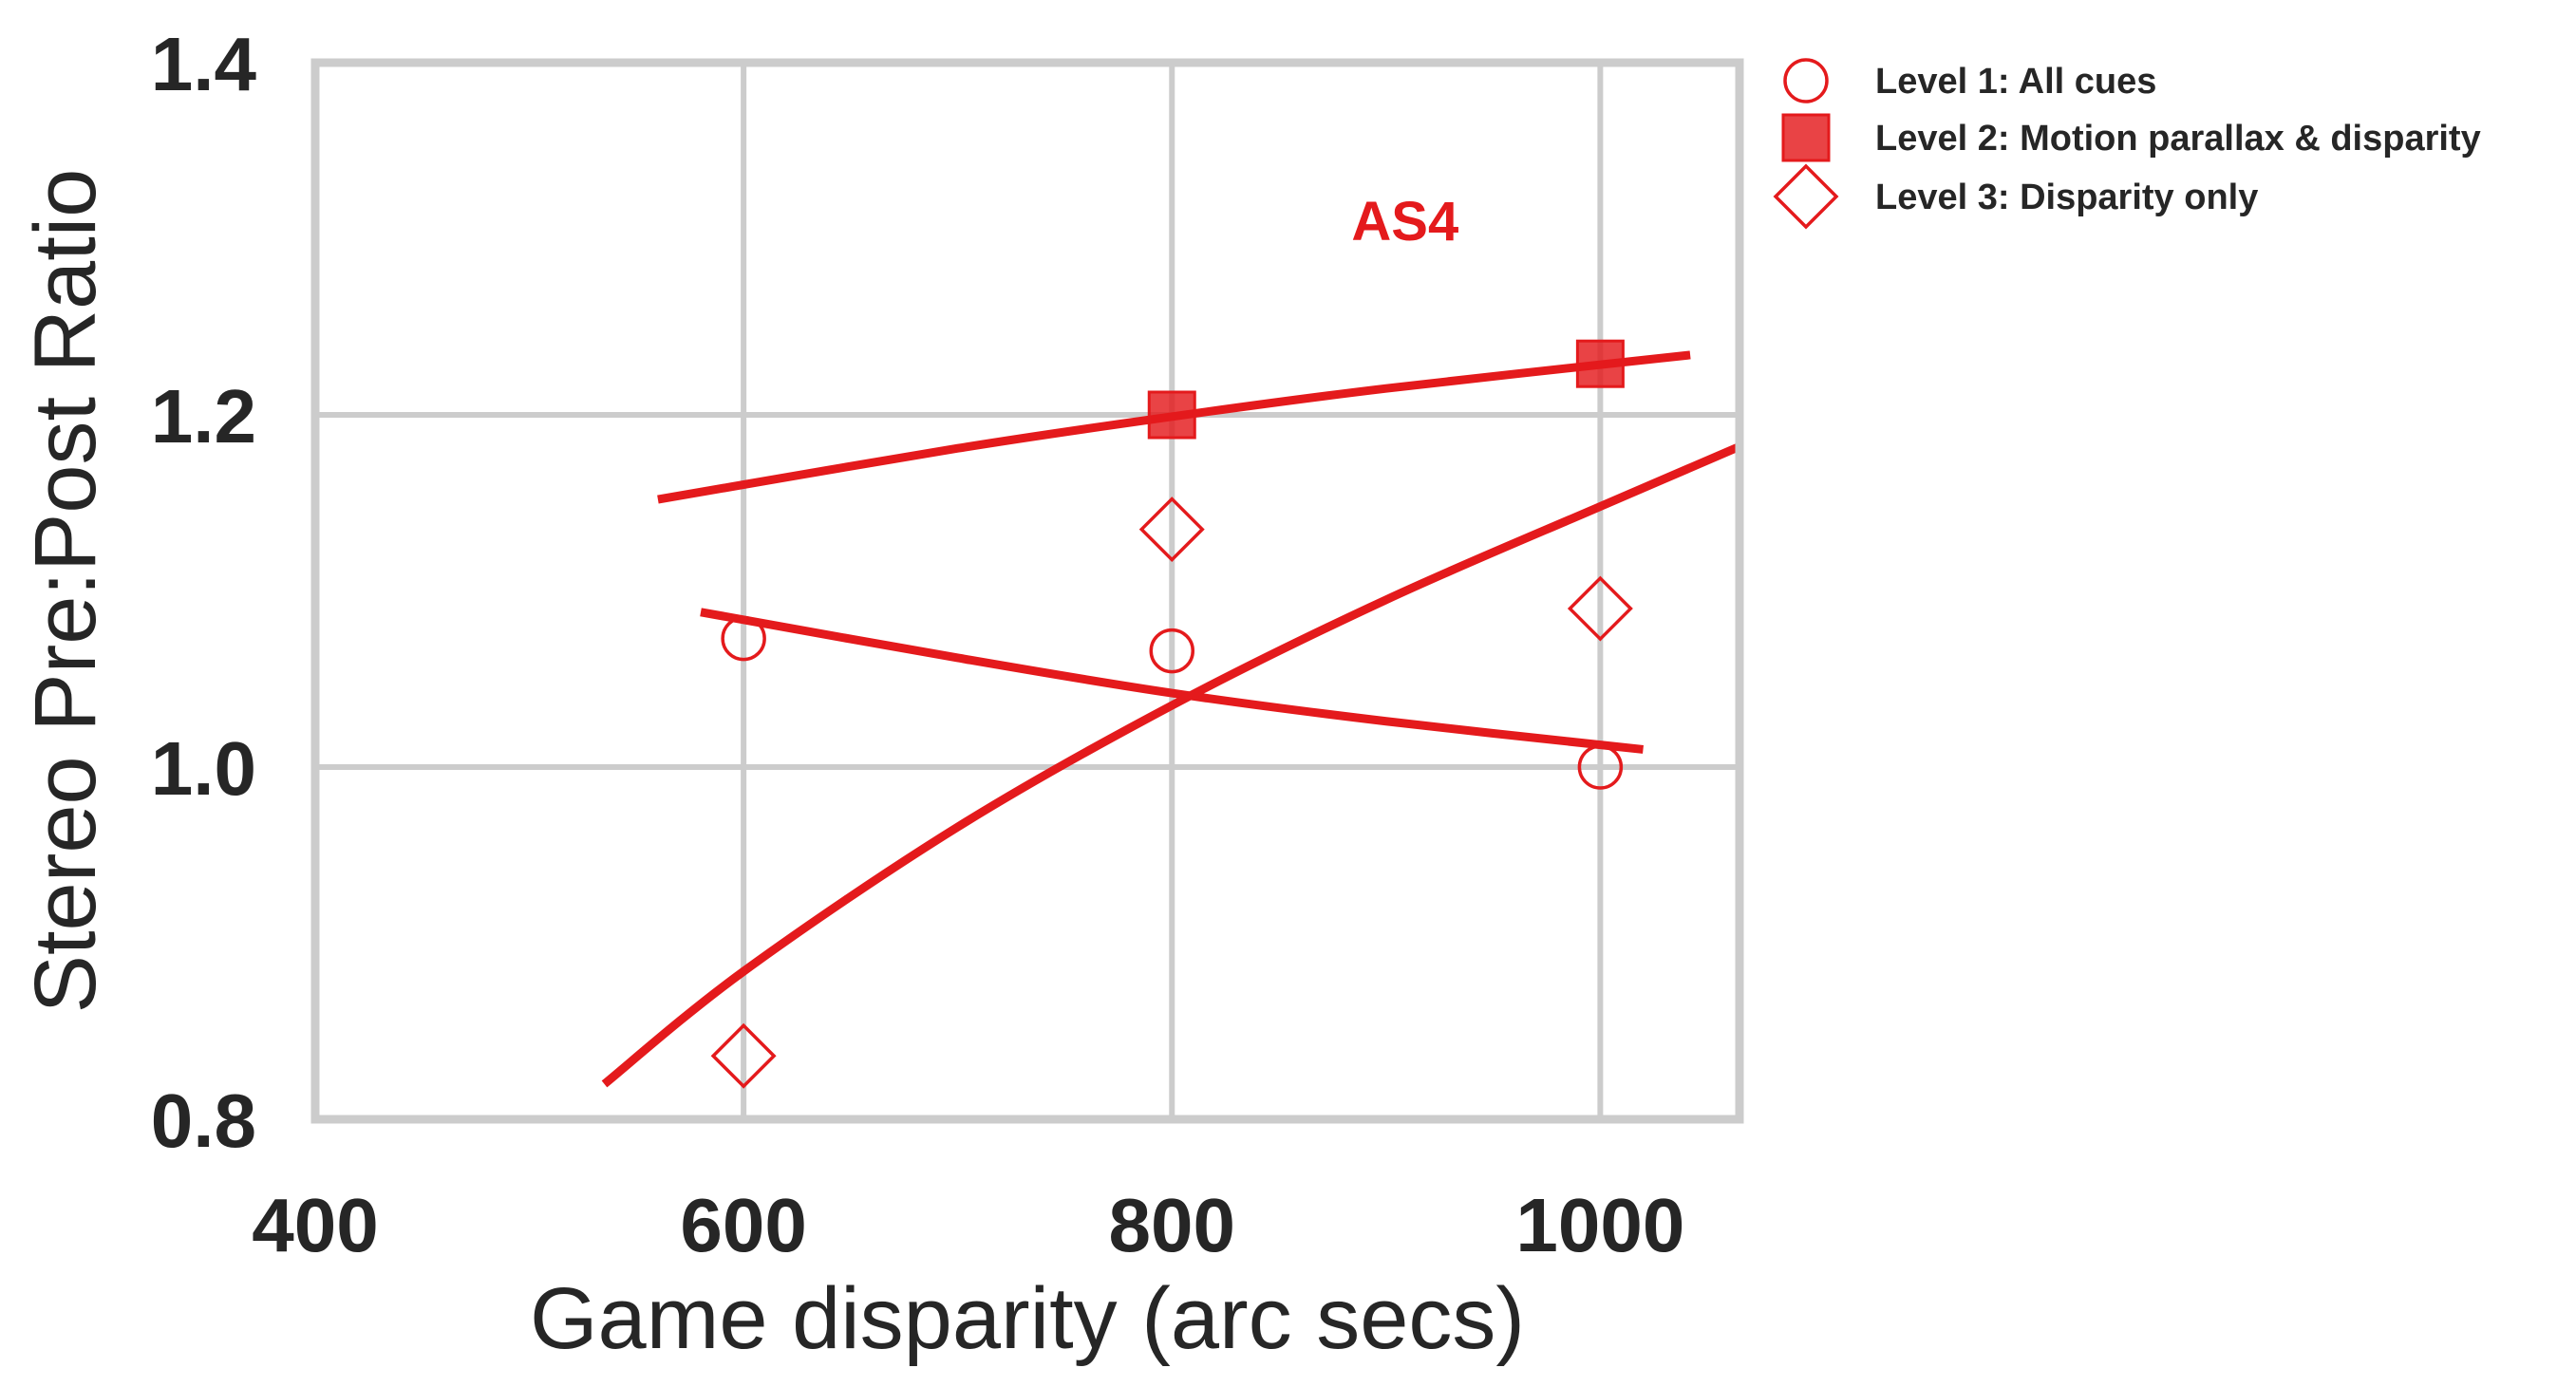  Describe the element at coordinates (1027, 1319) in the screenshot. I see `x-axis-label: Game disparity (arc secs)` at that location.